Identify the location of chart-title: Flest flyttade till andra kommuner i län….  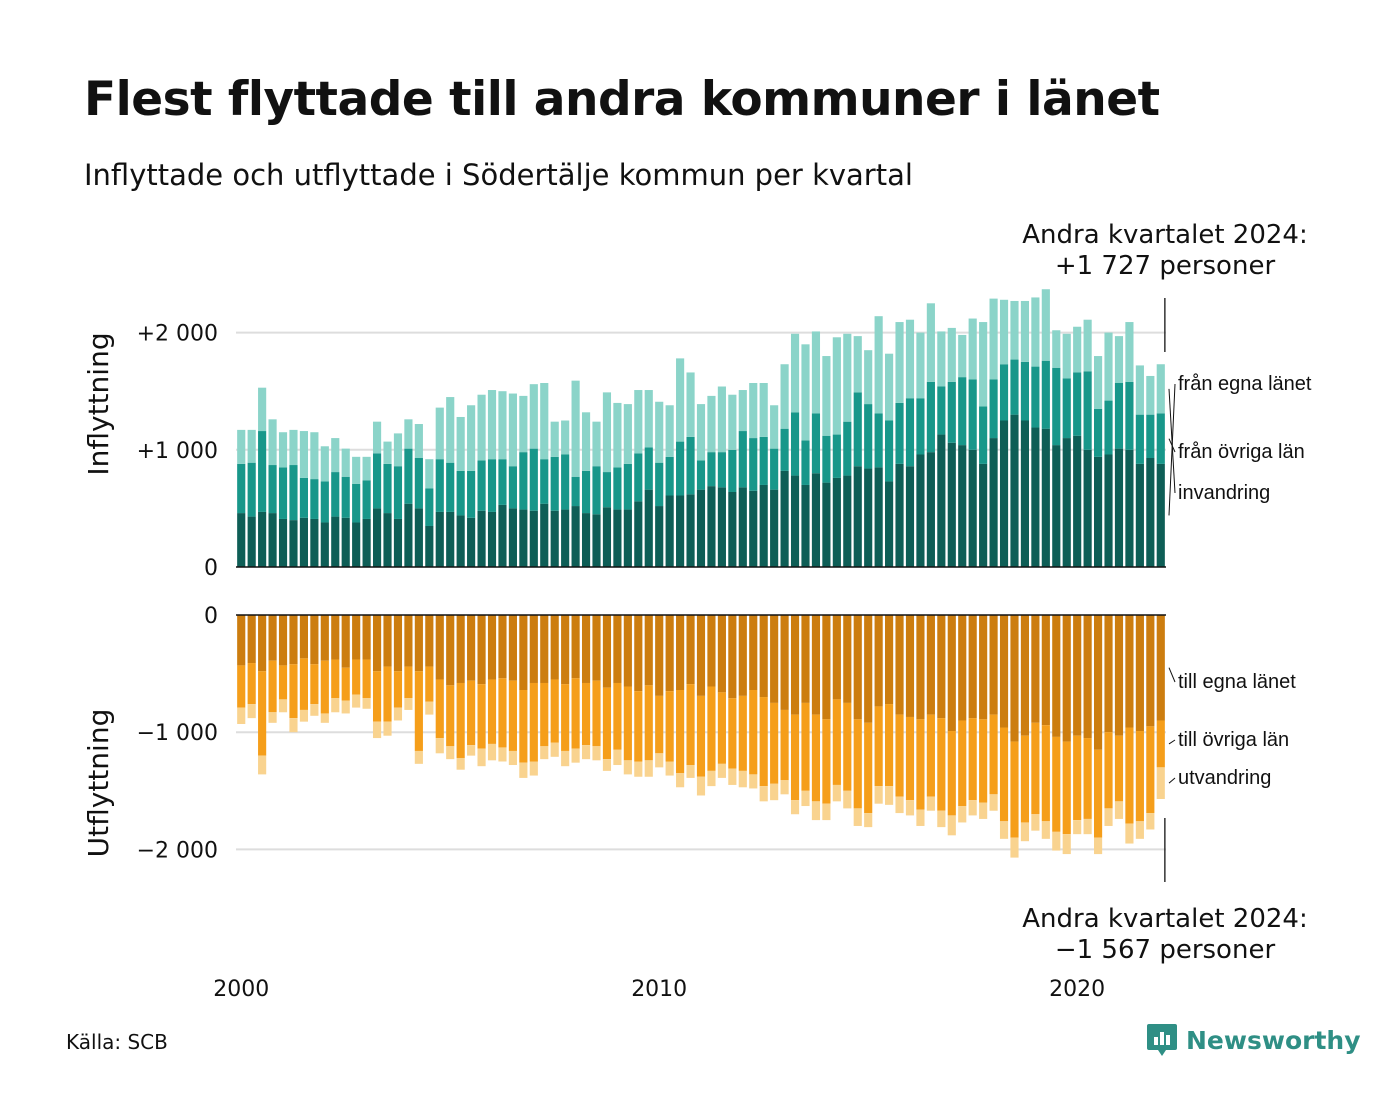
(622, 99).